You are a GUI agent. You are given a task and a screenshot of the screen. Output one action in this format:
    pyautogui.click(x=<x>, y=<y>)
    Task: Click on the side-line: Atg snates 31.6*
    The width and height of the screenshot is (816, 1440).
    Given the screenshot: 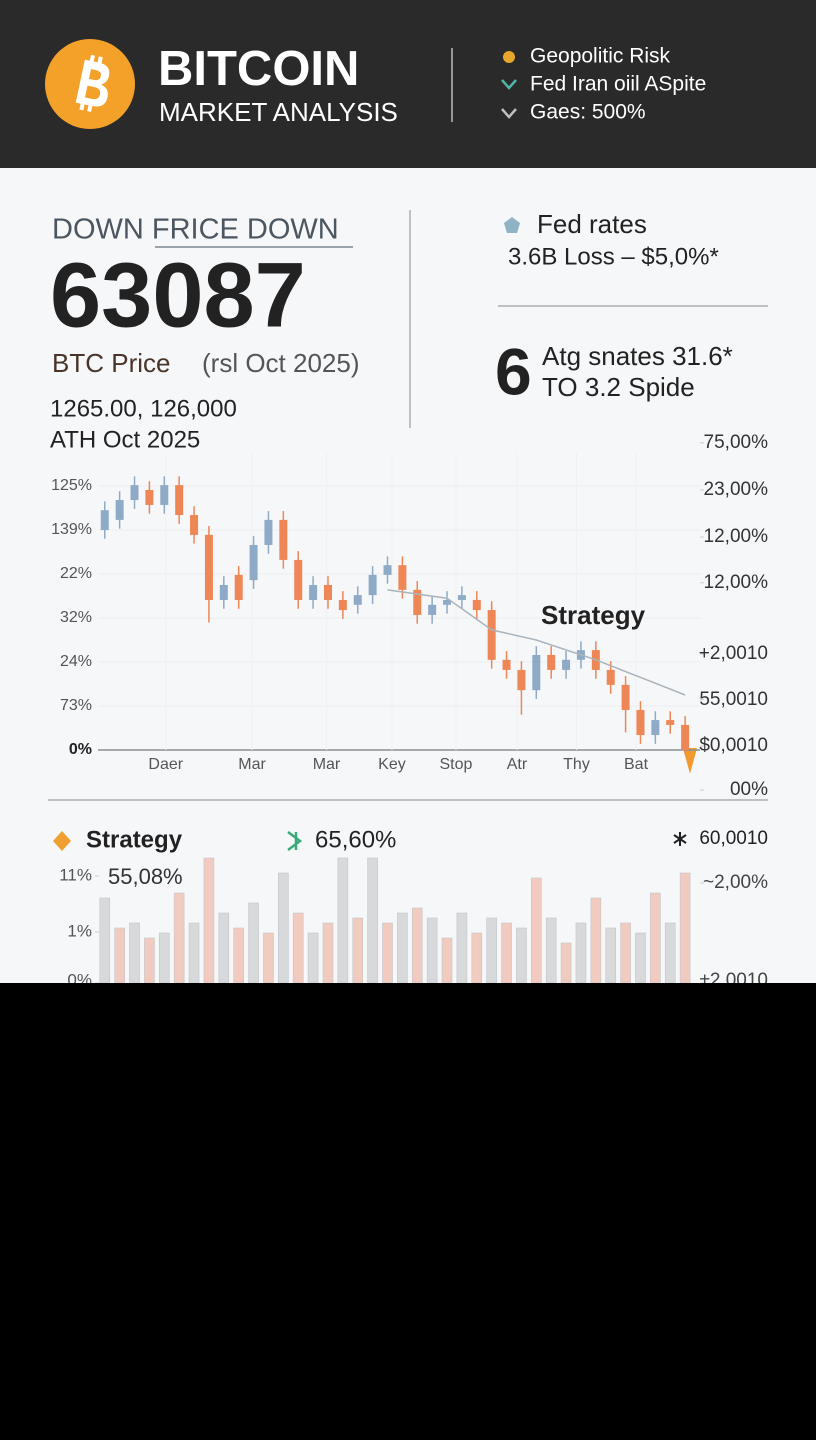 What is the action you would take?
    pyautogui.click(x=637, y=356)
    